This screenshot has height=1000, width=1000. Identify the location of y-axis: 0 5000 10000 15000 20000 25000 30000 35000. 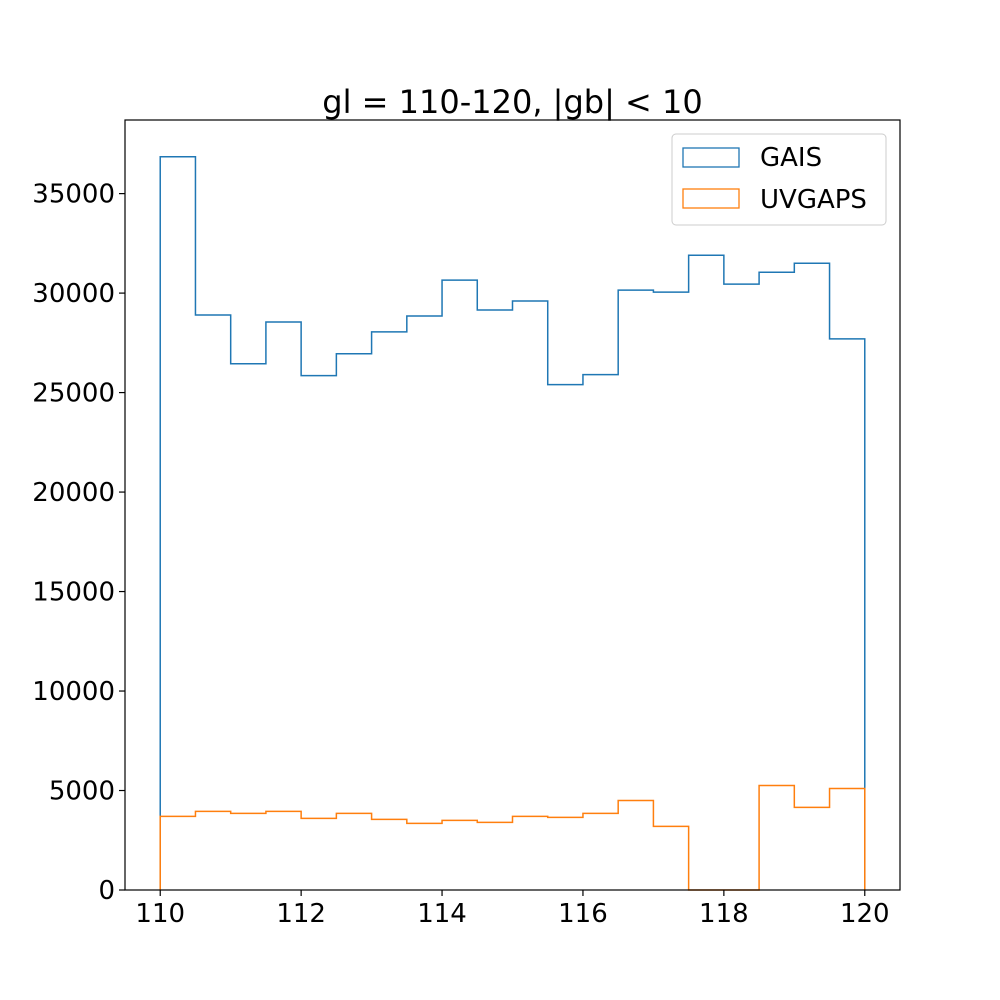
(78, 543).